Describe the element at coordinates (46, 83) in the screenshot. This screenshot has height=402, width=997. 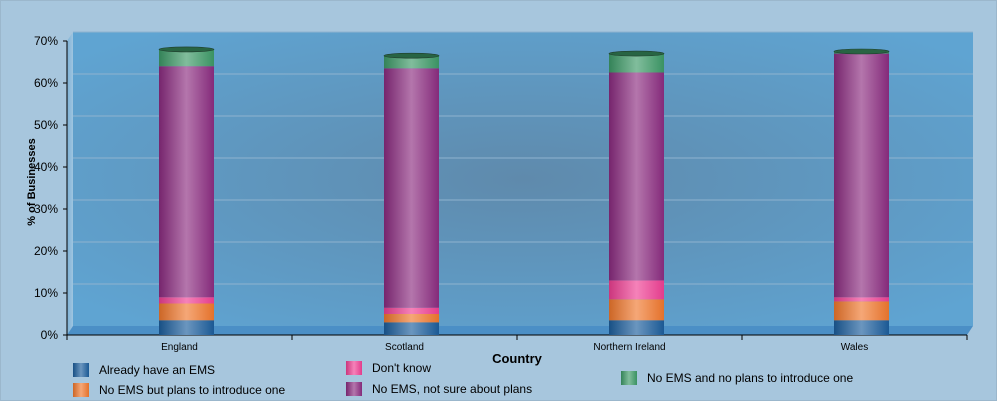
I see `y-tick-label: 60%` at that location.